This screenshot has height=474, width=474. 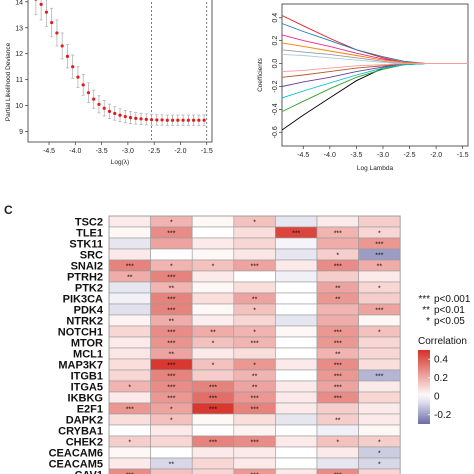 I want to click on gene-row-label: DAPK2, so click(x=84, y=421).